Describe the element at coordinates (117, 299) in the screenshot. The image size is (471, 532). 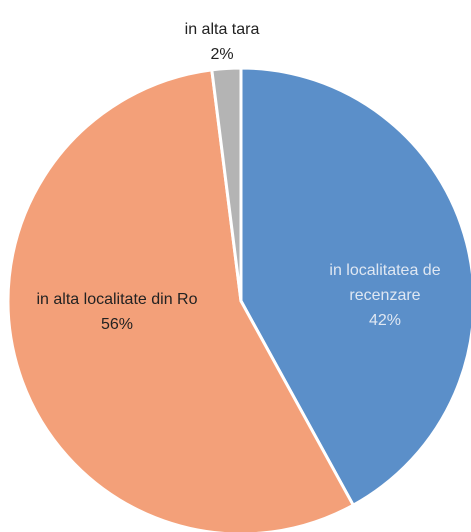
I see `category-label: in alta localitate din Ro` at that location.